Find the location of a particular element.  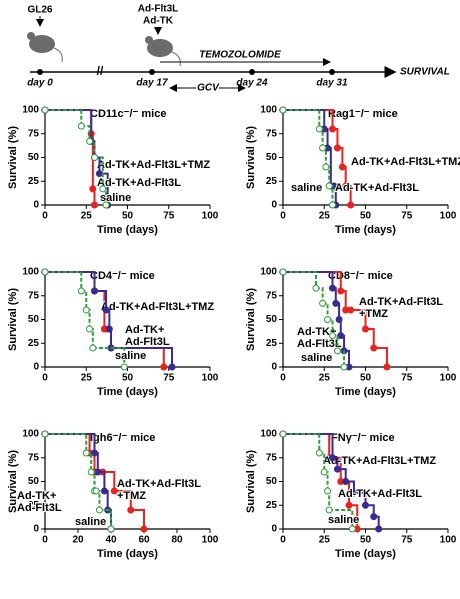

chart-title: IFNγ⁻/⁻ mice is located at coordinates (361, 438).